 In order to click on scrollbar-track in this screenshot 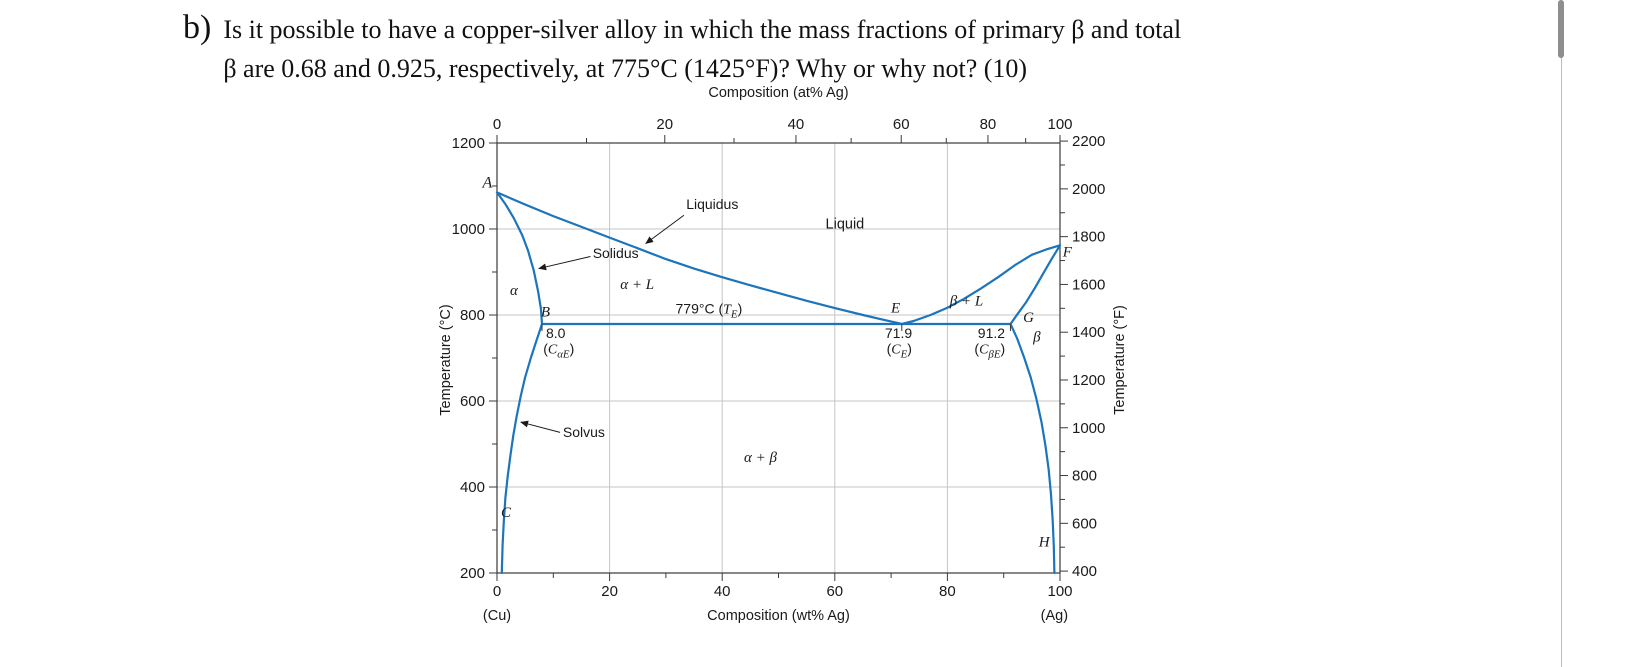, I will do `click(1561, 333)`.